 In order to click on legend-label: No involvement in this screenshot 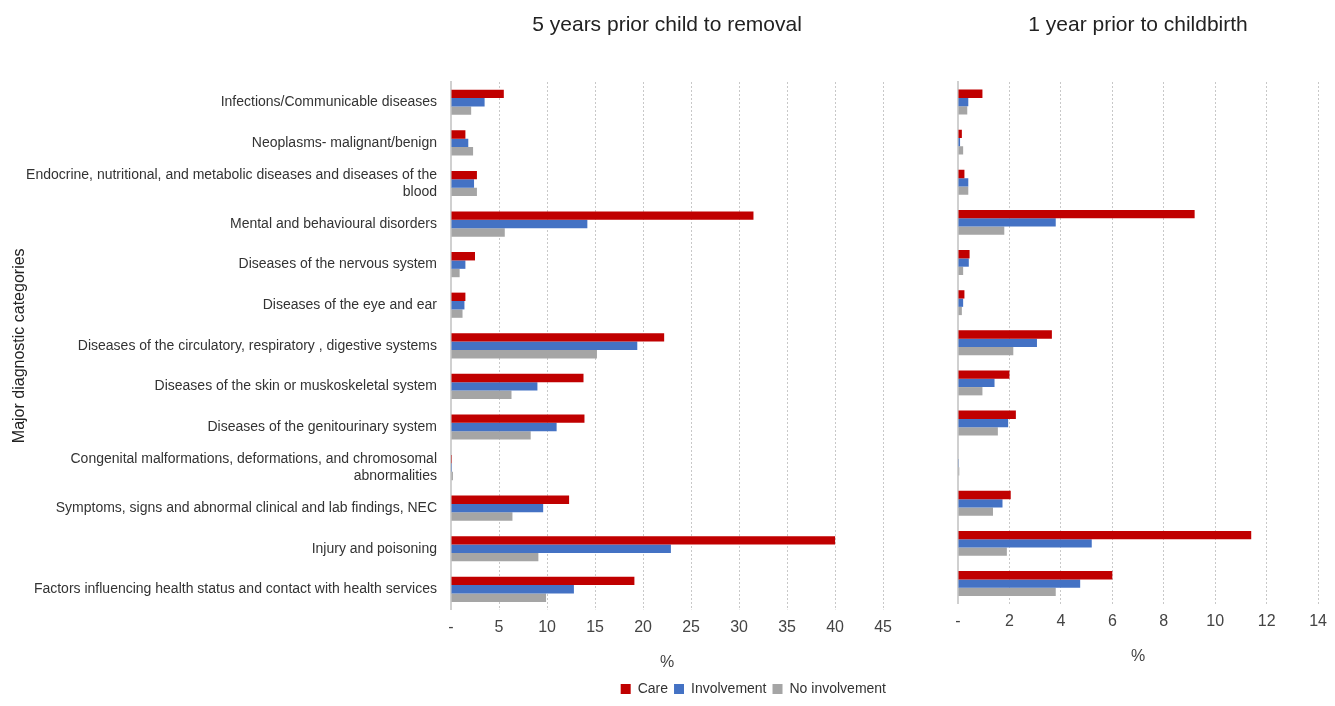, I will do `click(838, 687)`.